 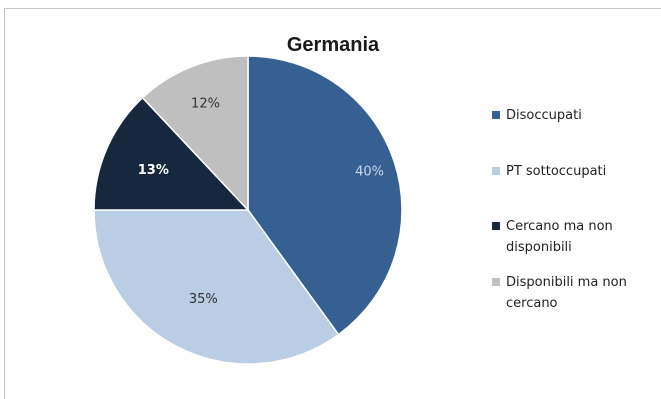 What do you see at coordinates (216, 287) in the screenshot?
I see `pie-slice-pt-sottoccupati` at bounding box center [216, 287].